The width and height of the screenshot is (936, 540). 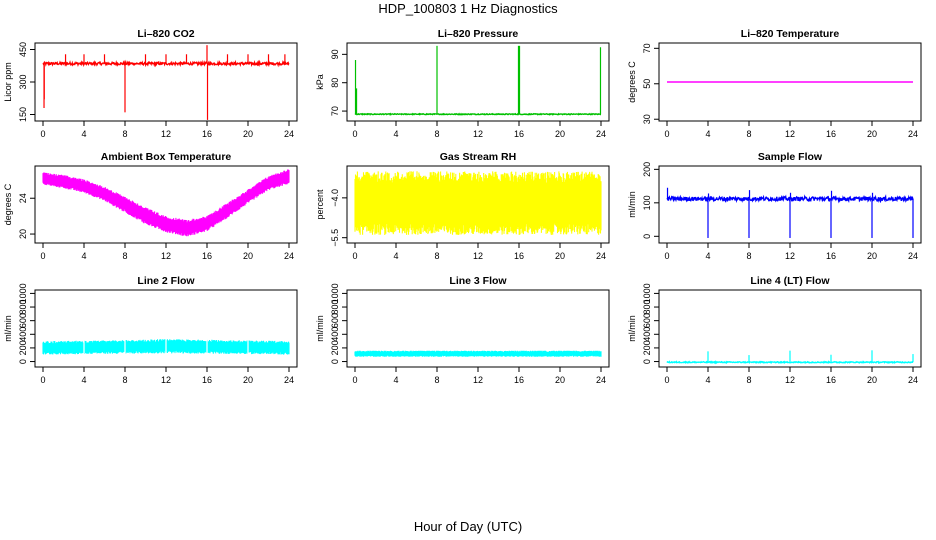 I want to click on chart-panel-4: Gas Stream RH percent 0 4 8 12 16 20 24 −5.5 −4.0, so click(x=462, y=206).